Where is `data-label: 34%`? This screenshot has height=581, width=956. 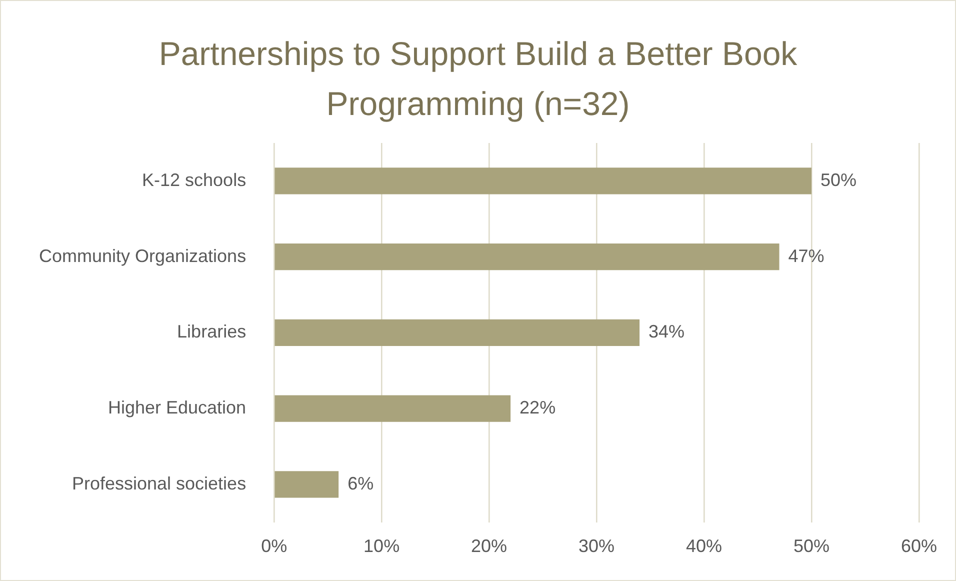 data-label: 34% is located at coordinates (666, 332).